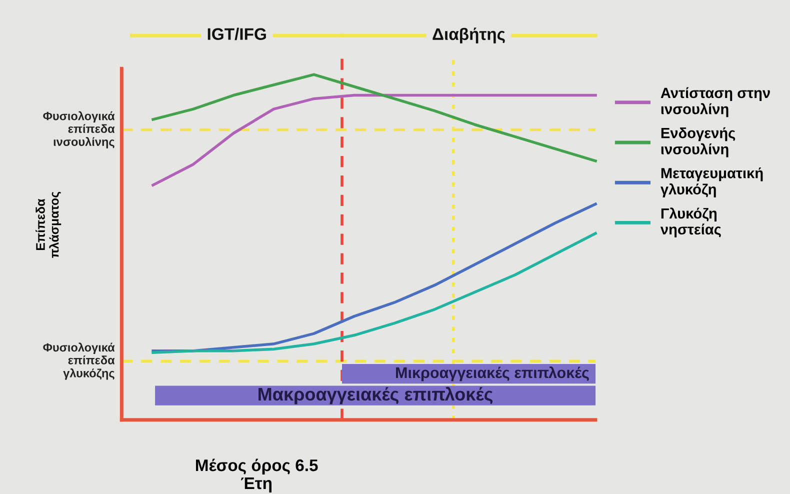  Describe the element at coordinates (49, 225) in the screenshot. I see `y-axis-title: Επίπεδα πλάσματος` at that location.